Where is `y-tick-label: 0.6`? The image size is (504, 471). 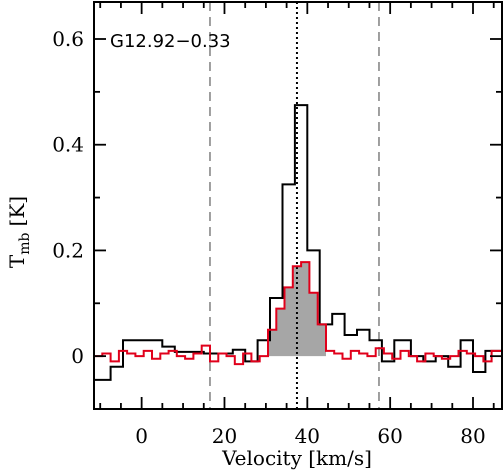
y-tick-label: 0.6 is located at coordinates (68, 39).